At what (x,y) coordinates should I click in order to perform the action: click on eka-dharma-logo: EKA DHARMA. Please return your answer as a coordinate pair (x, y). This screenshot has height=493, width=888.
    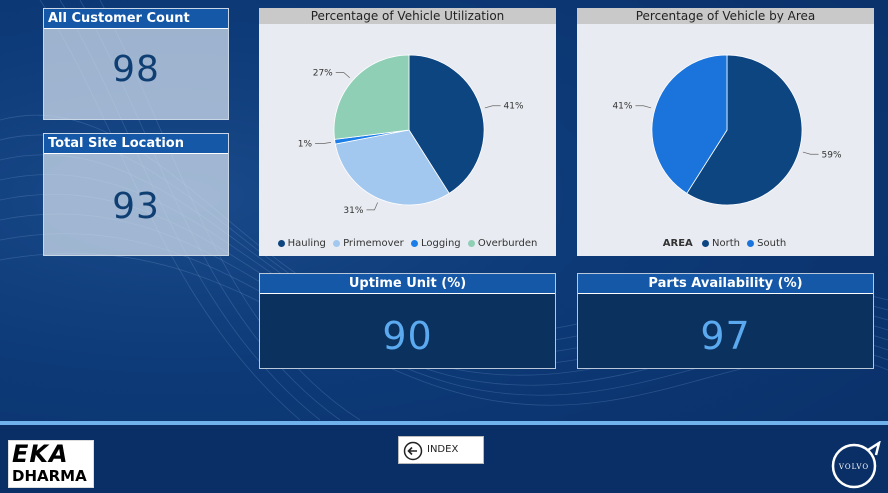
    Looking at the image, I should click on (51, 464).